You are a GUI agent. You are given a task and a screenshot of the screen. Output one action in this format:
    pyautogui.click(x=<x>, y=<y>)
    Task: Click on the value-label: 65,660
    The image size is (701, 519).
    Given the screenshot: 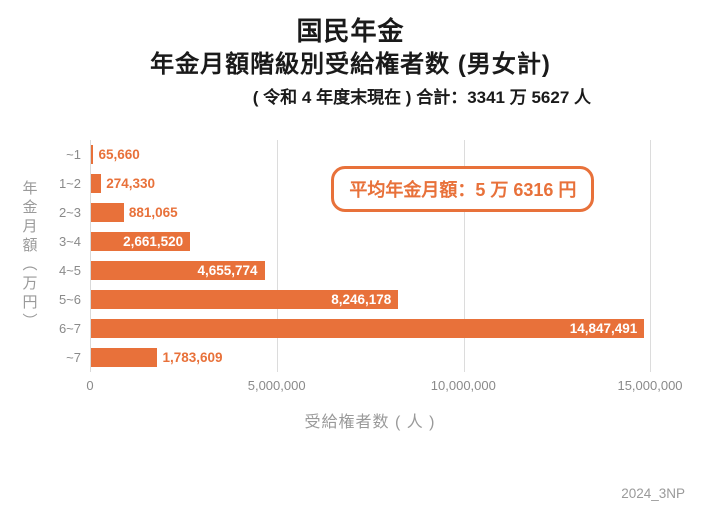 What is the action you would take?
    pyautogui.click(x=119, y=154)
    